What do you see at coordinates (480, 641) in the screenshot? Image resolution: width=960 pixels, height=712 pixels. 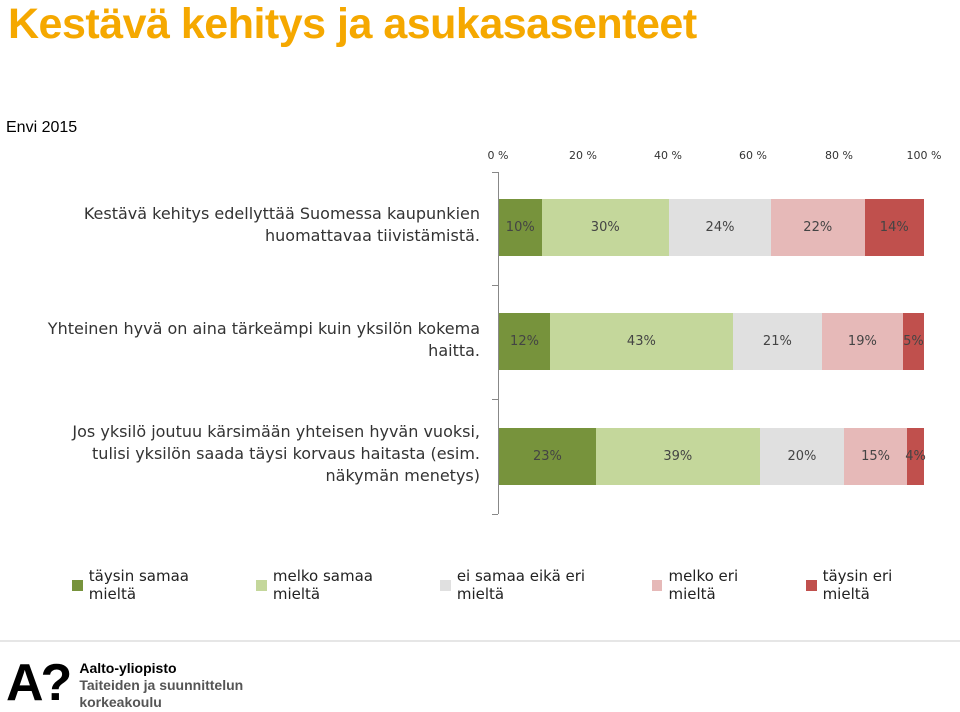 I see `footer-divider` at bounding box center [480, 641].